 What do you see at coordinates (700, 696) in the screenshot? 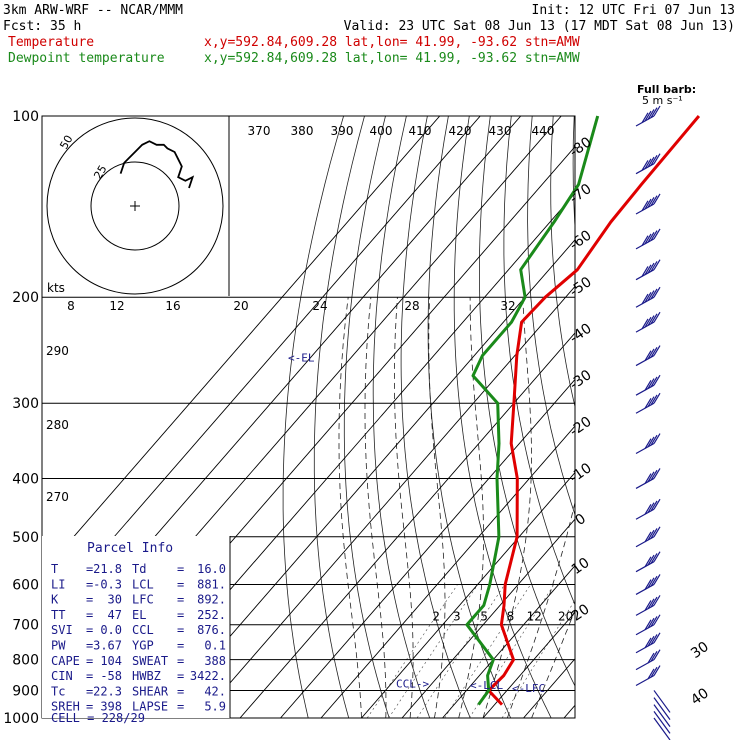
I see `isotherm-label: 40` at bounding box center [700, 696].